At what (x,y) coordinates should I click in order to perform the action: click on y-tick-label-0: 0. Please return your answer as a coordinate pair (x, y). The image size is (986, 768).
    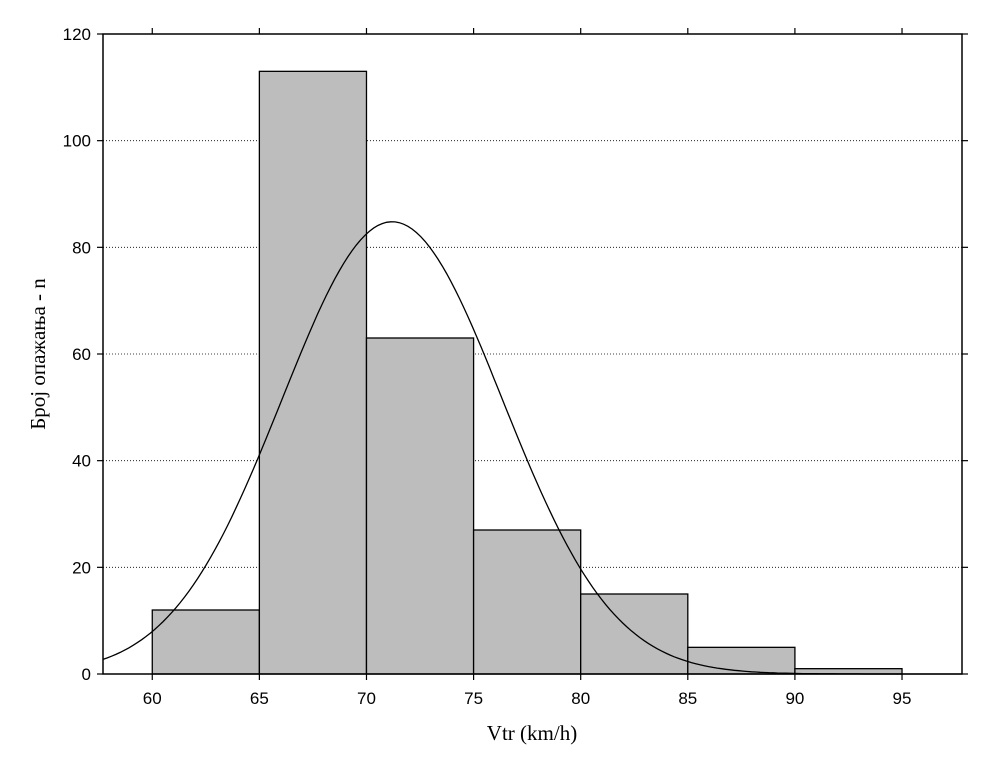
    Looking at the image, I should click on (86, 674).